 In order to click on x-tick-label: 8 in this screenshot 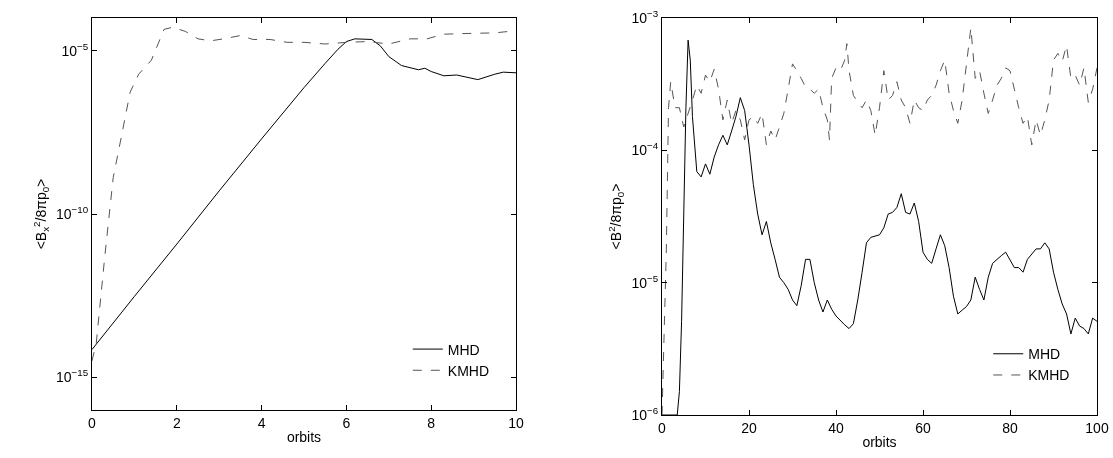, I will do `click(431, 422)`.